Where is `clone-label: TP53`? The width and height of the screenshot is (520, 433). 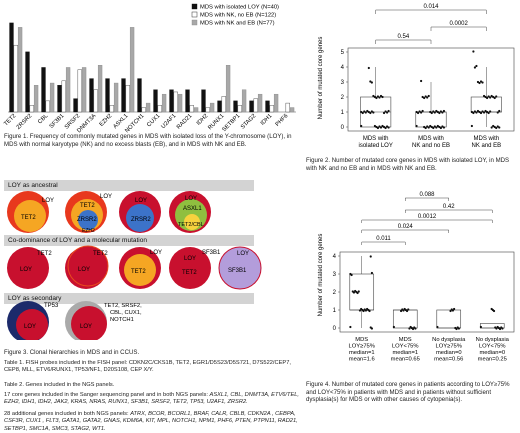 clone-label: TP53 is located at coordinates (51, 306).